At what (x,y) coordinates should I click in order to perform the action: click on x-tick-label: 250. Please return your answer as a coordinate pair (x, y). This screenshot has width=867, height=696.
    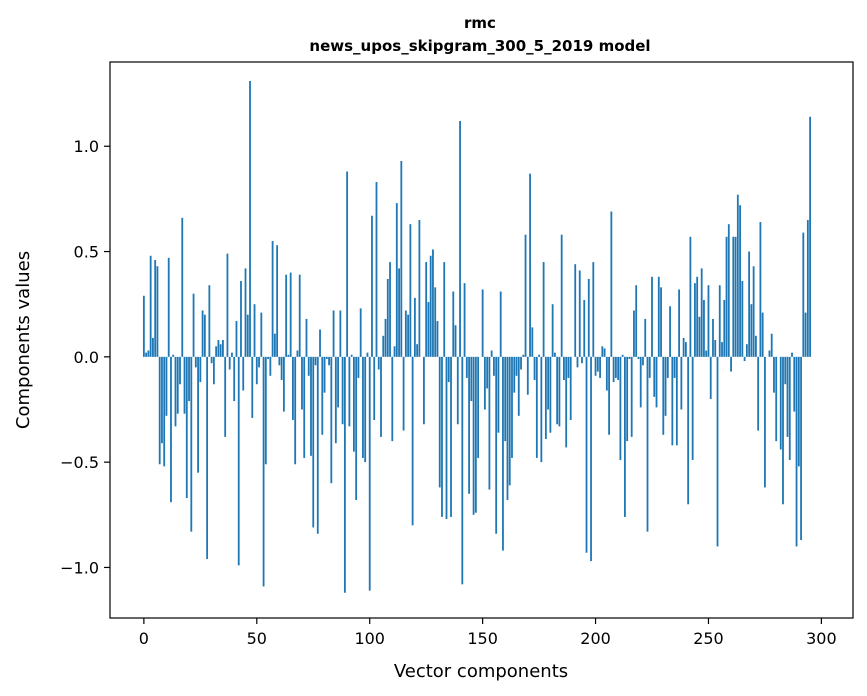
    Looking at the image, I should click on (708, 638).